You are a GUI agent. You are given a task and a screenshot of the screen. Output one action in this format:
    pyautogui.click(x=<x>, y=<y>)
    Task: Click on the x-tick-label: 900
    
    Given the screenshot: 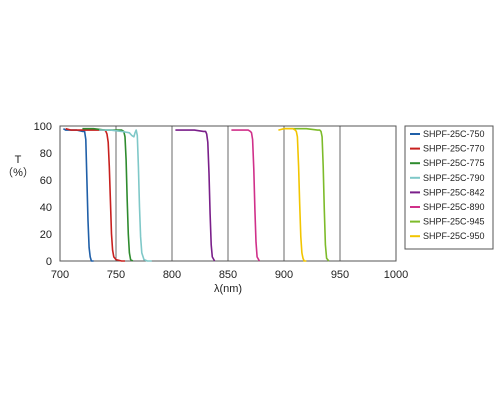 What is the action you would take?
    pyautogui.click(x=284, y=275)
    